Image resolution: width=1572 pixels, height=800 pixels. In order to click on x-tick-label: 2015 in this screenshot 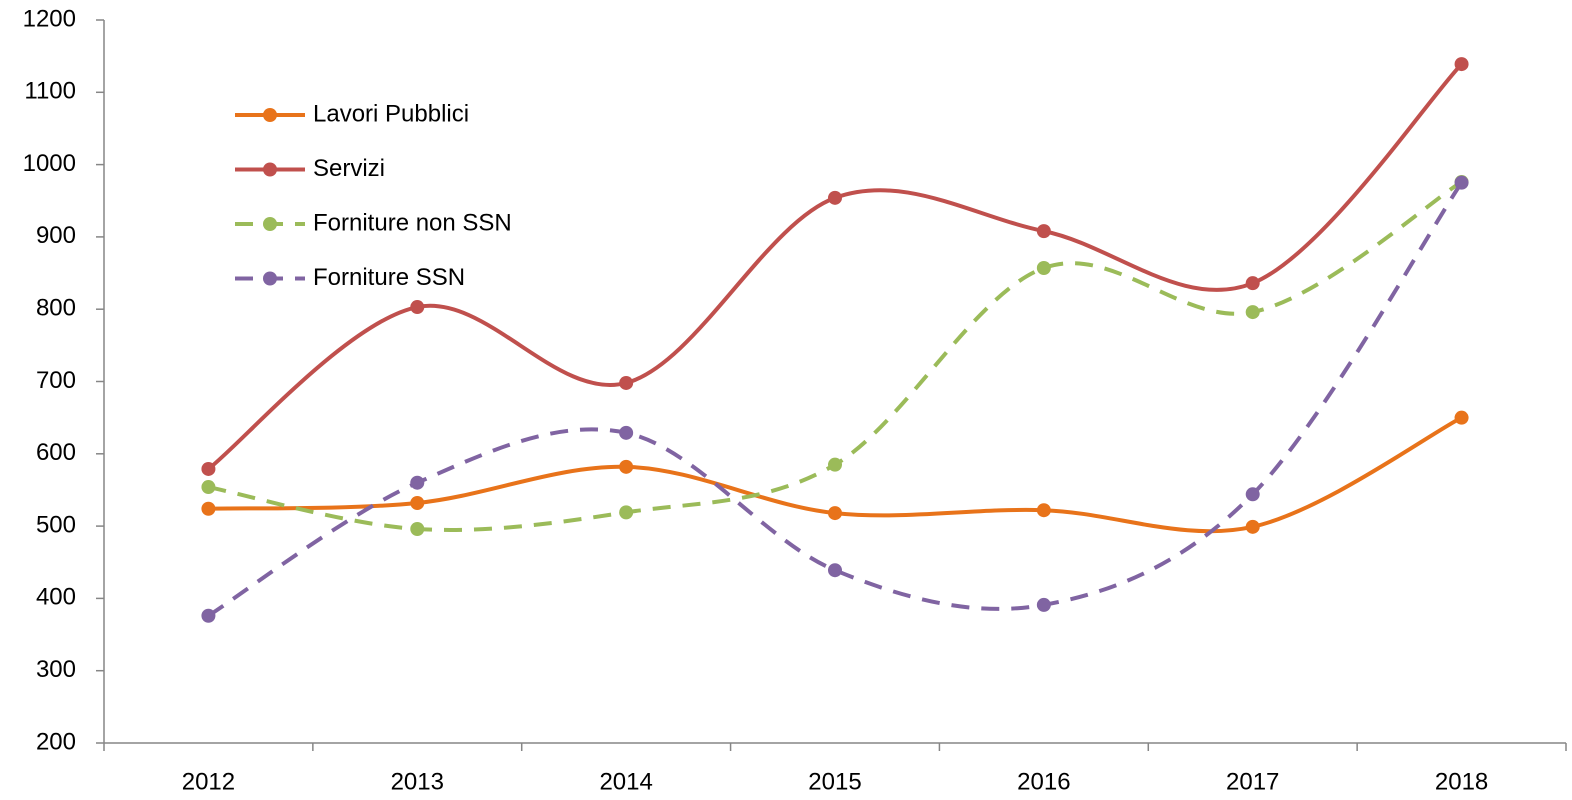, I will do `click(834, 781)`.